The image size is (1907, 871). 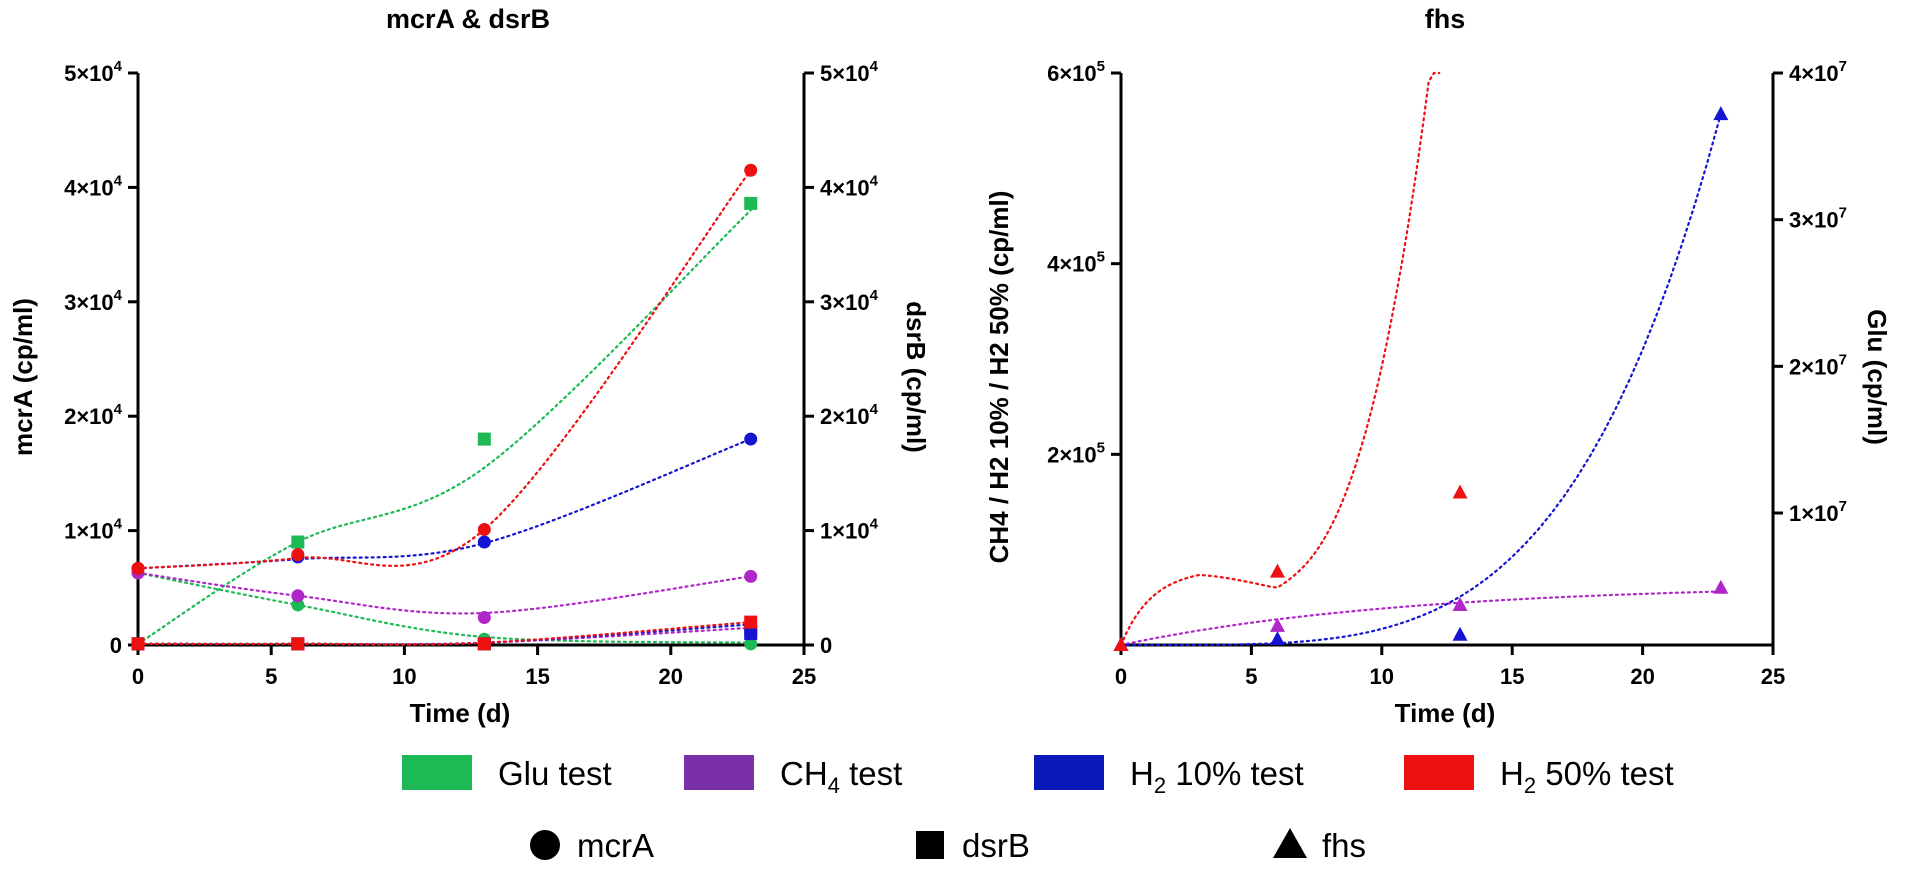 I want to click on y2-tick-label-base: 5×10, so click(x=845, y=73).